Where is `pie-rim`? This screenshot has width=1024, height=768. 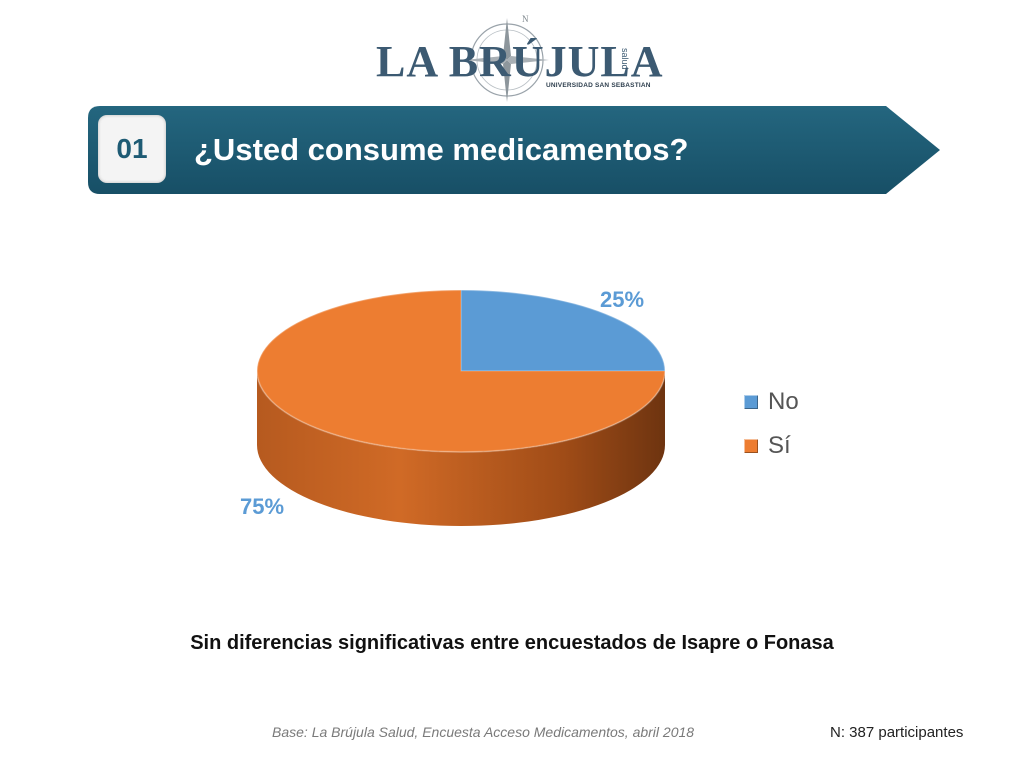
pie-rim is located at coordinates (461, 371).